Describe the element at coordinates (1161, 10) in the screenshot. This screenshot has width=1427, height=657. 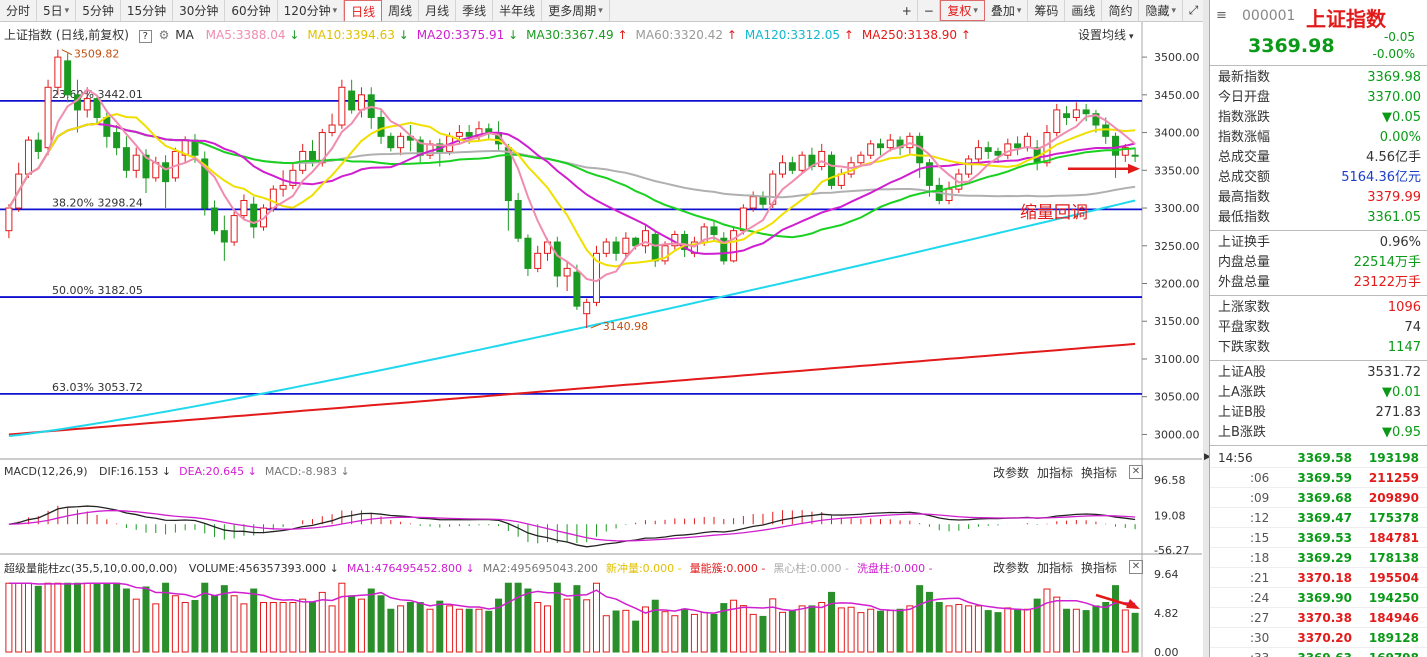
I see `toolbar-btn-5: 隐藏 ▾` at that location.